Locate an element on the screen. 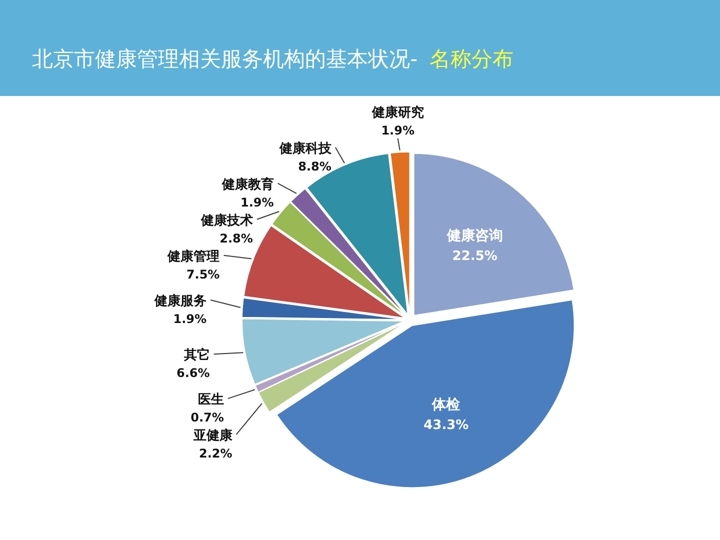  slice-label: 健康技术 is located at coordinates (226, 220).